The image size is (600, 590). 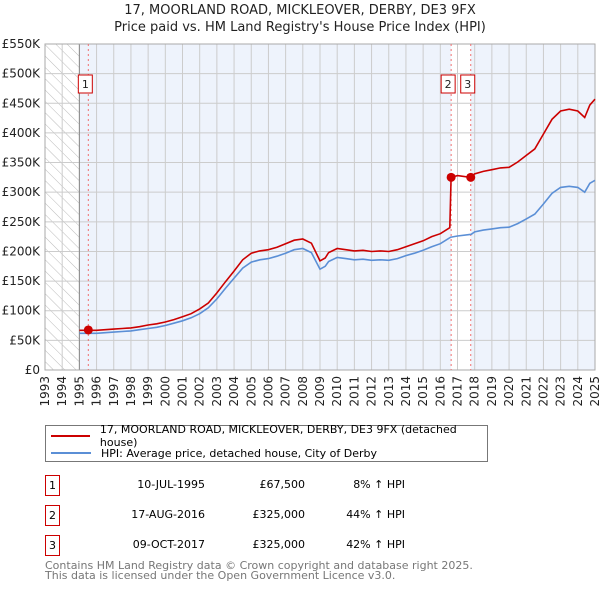 I want to click on transaction-row: 1 10-JUL-1995 £67,500 8% ↑ HPI, so click(x=275, y=485).